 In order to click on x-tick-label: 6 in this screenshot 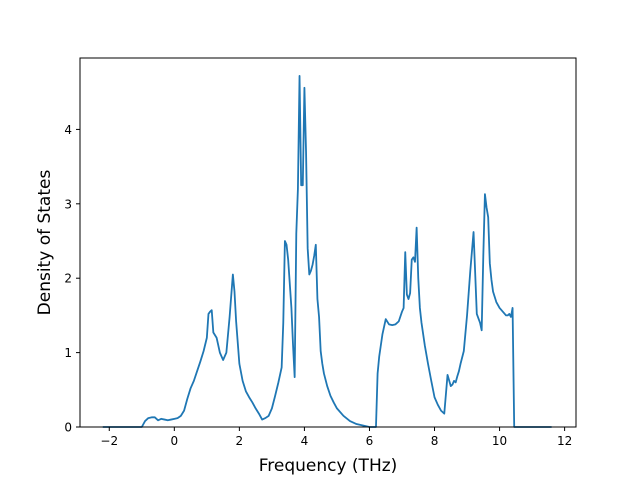, I will do `click(370, 441)`.